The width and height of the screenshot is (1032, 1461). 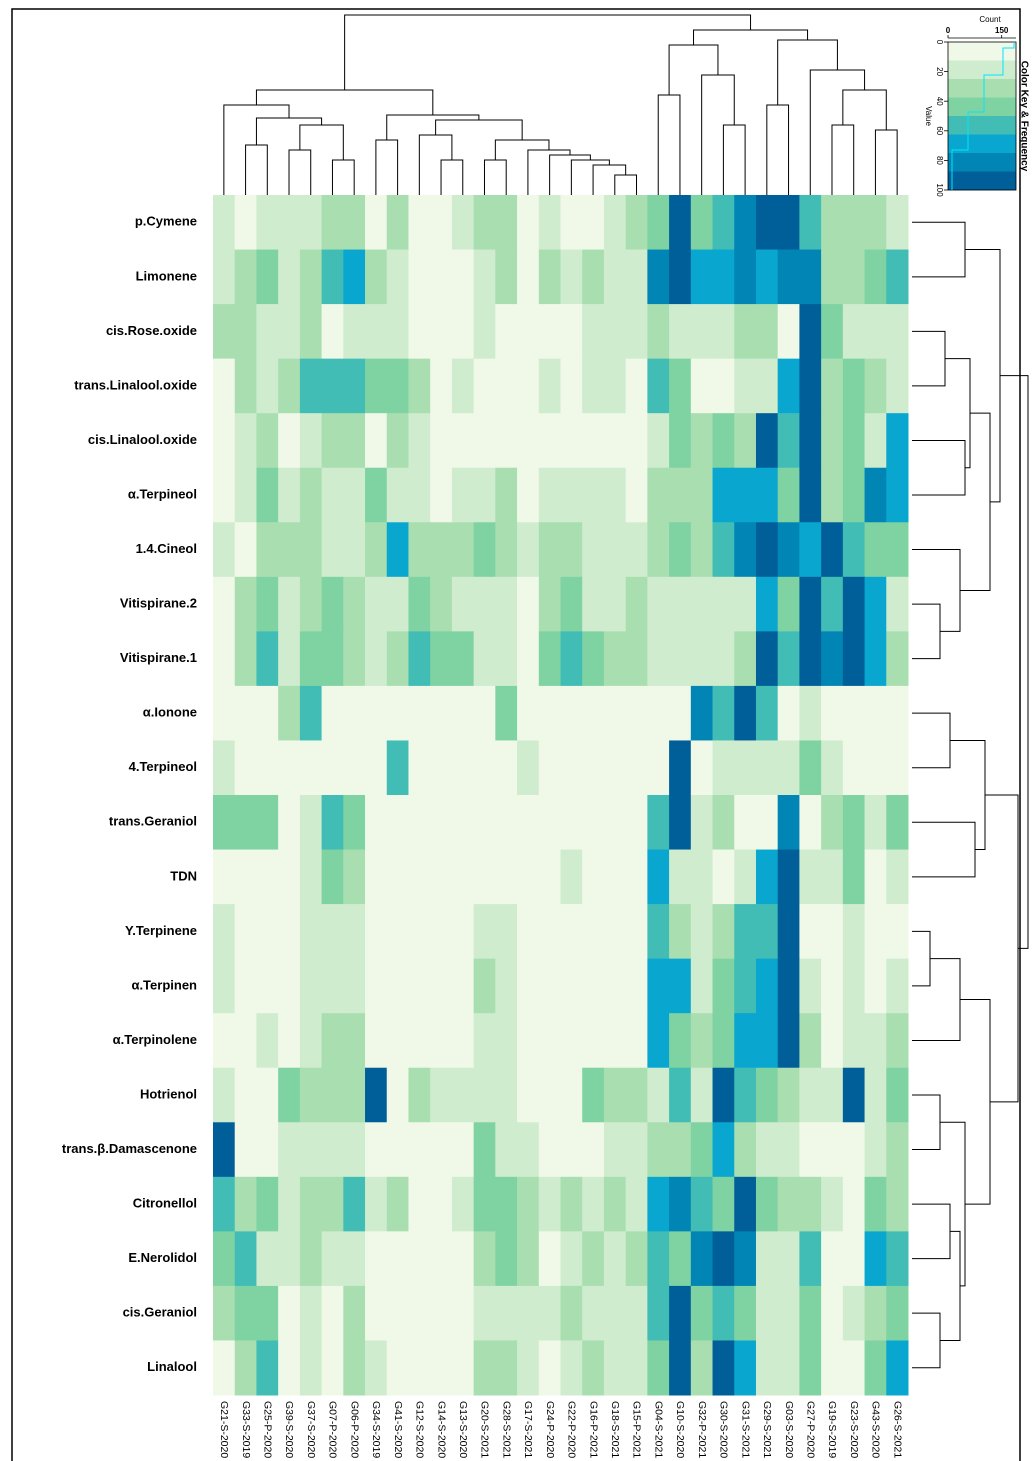 I want to click on column-label: G22-P-2020, so click(x=572, y=1429).